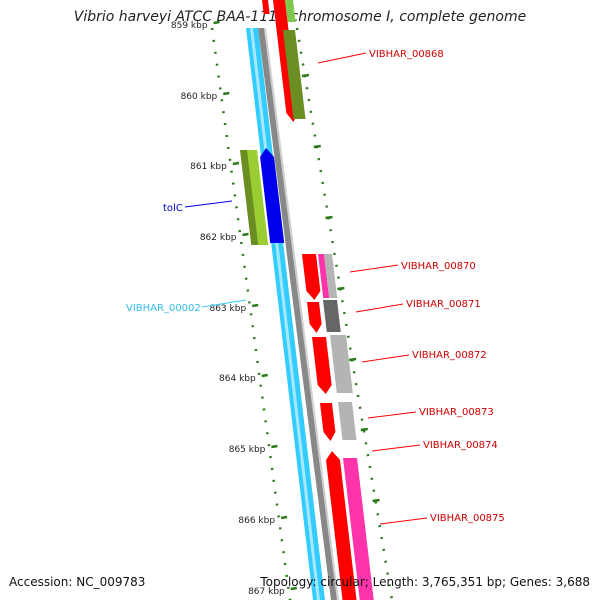 The height and width of the screenshot is (600, 600). I want to click on gene-label-tolc: tolC, so click(173, 208).